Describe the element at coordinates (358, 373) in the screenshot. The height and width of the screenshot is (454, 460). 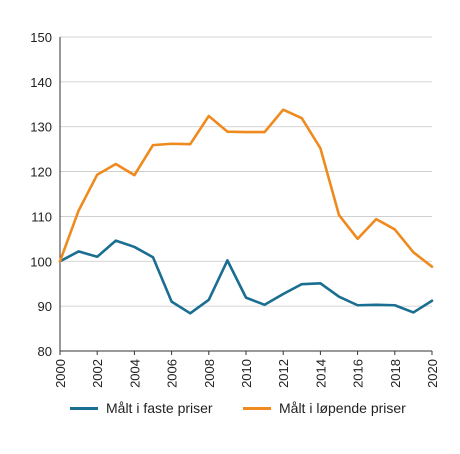
I see `x-tick-label-2016: 2016` at that location.